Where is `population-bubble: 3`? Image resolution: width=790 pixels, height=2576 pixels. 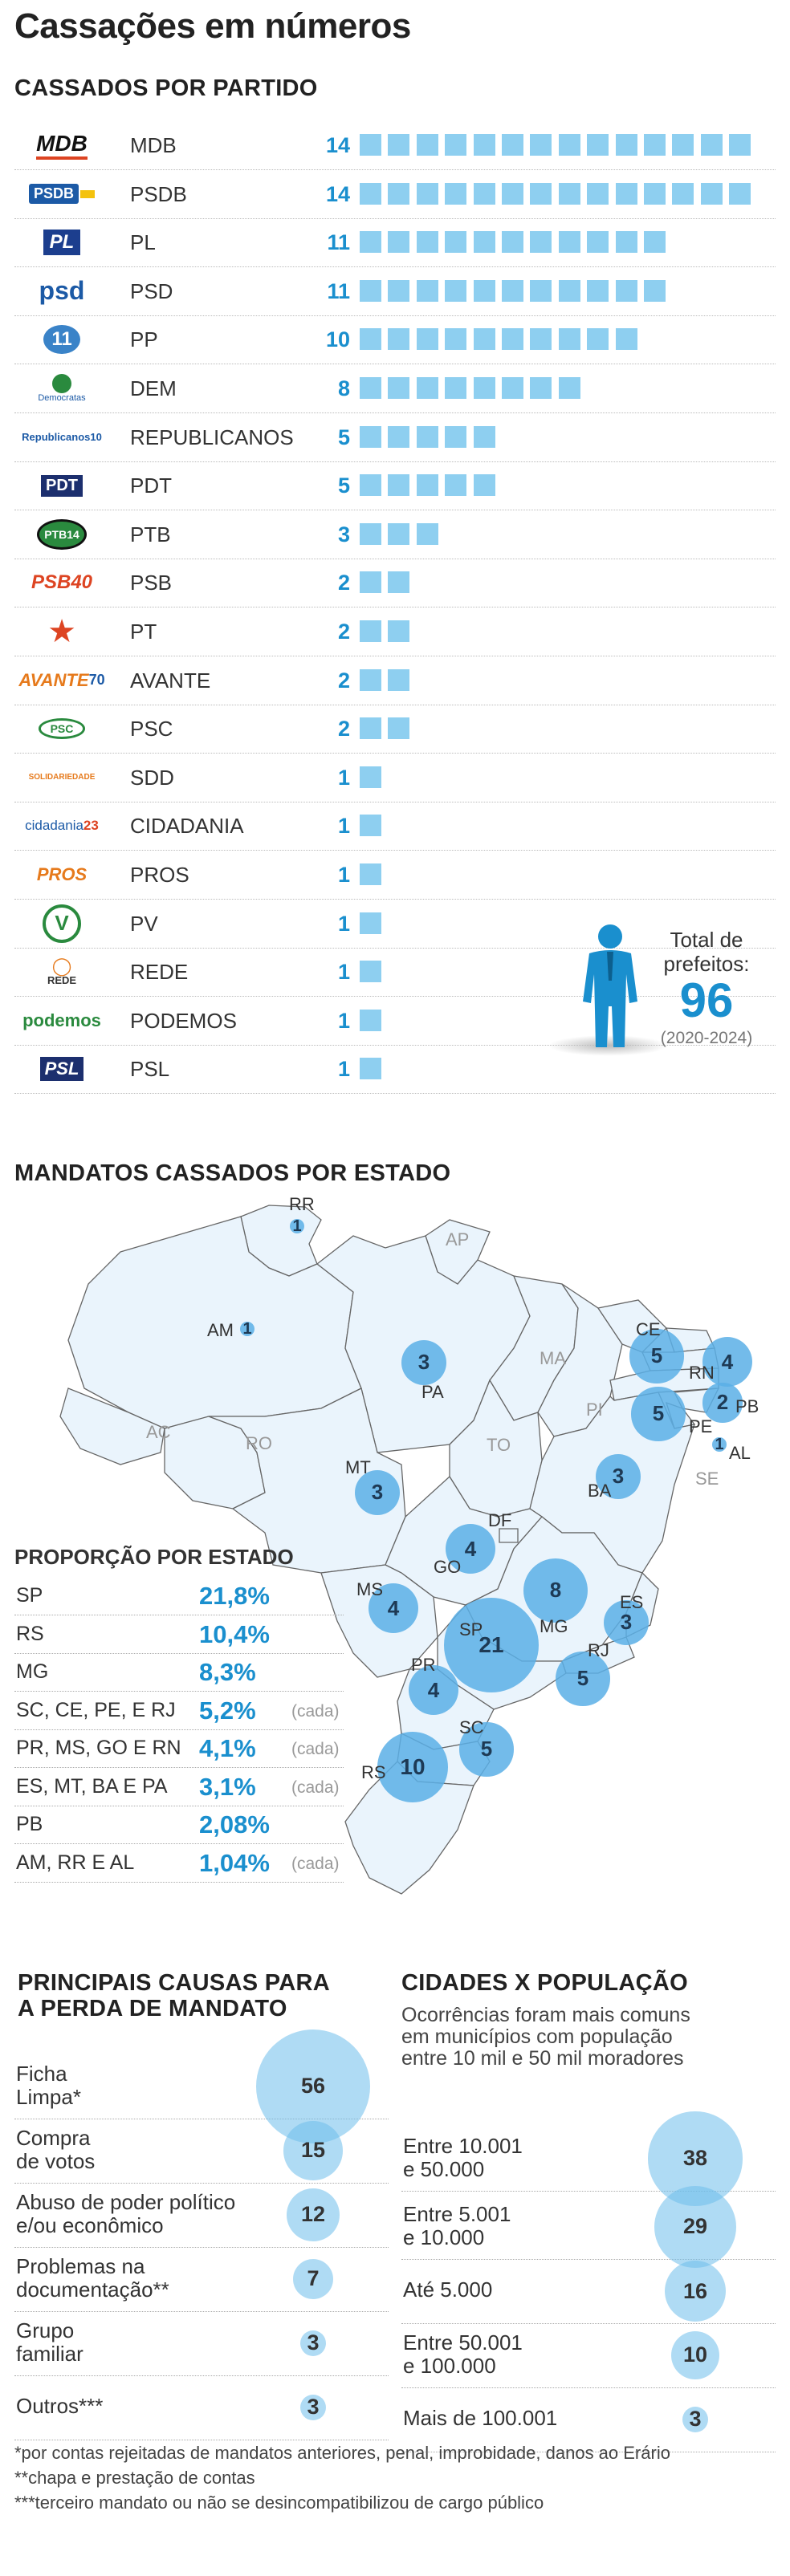 population-bubble: 3 is located at coordinates (695, 2419).